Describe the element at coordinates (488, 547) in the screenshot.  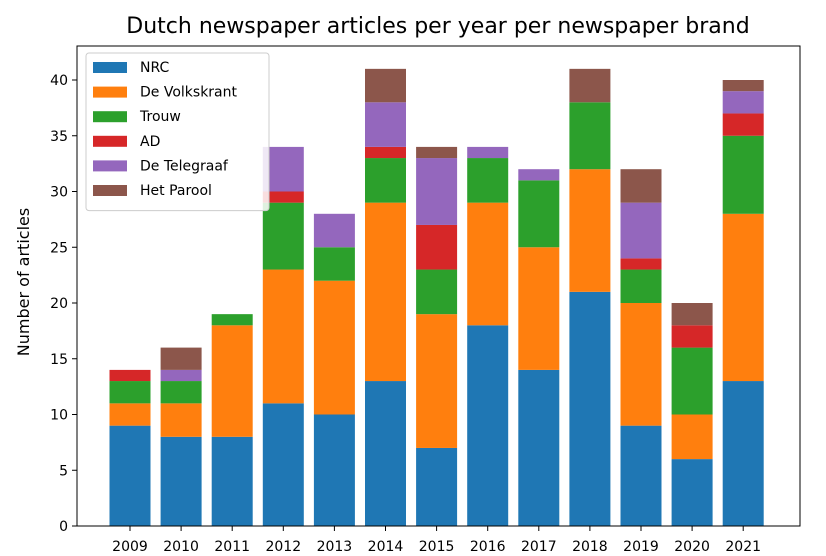
I see `x-tick-label: 2016` at that location.